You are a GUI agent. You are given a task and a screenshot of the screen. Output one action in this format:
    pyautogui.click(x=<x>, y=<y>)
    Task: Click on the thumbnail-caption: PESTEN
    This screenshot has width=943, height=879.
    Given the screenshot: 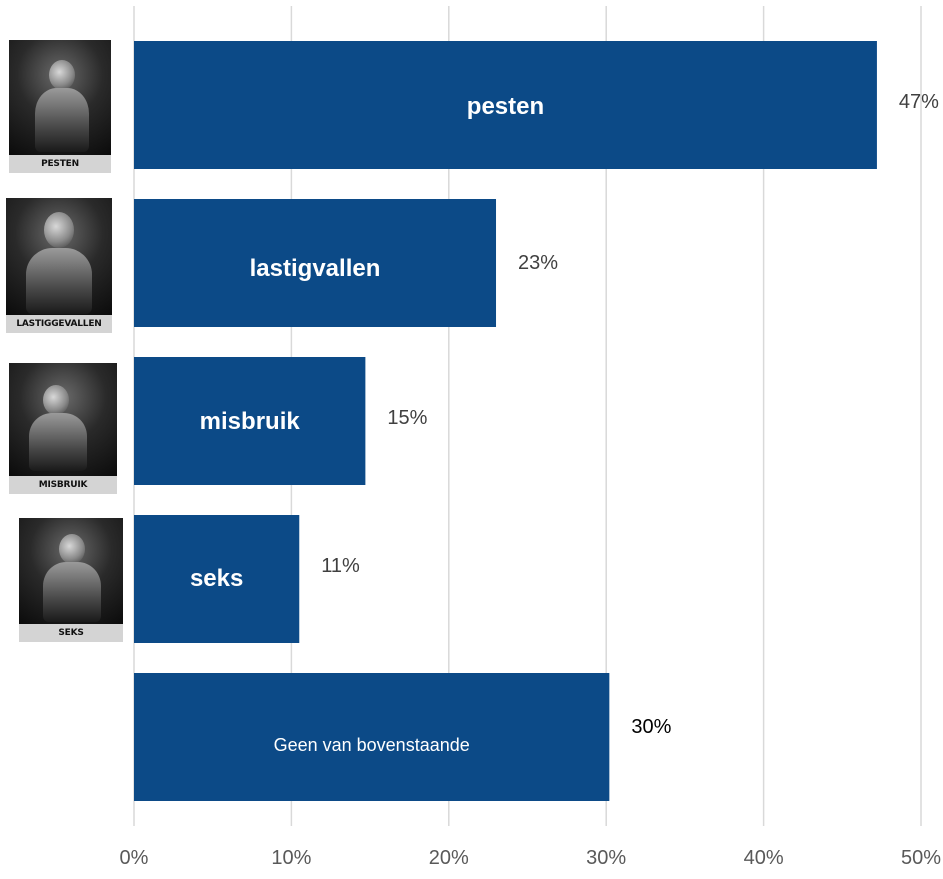 What is the action you would take?
    pyautogui.click(x=60, y=164)
    